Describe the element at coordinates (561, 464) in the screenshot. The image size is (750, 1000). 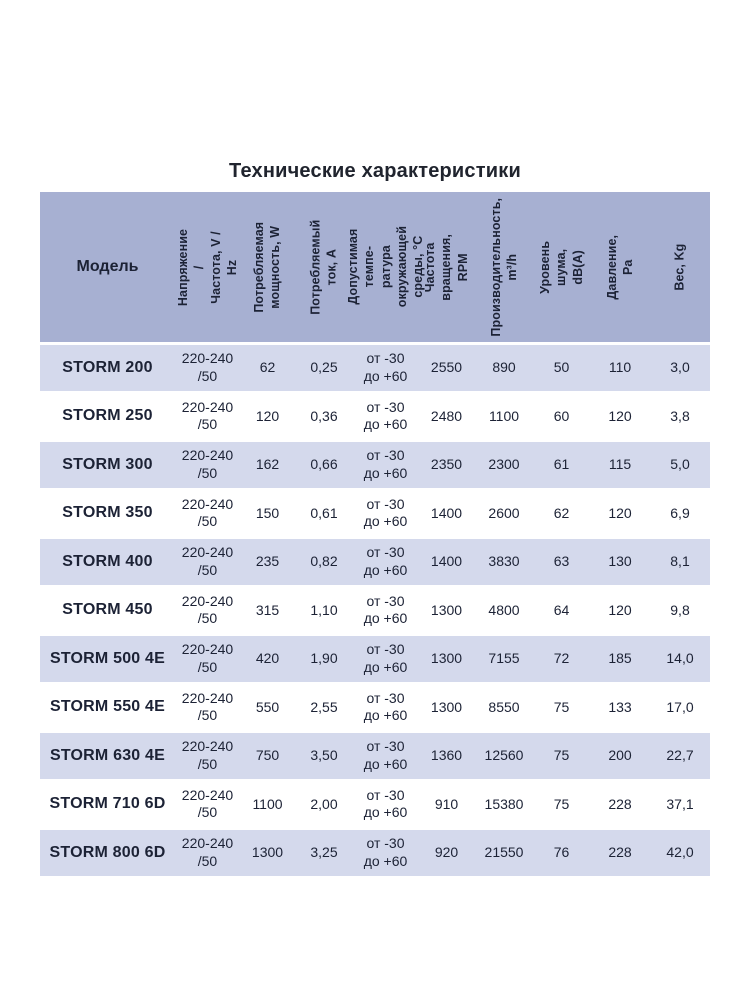
I see `cell-noise: 61` at that location.